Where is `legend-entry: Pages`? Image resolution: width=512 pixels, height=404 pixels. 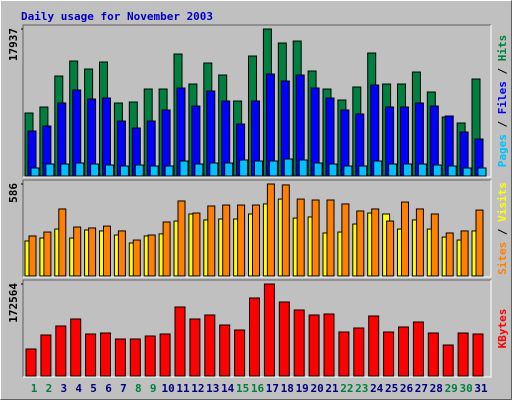 legend-entry: Pages is located at coordinates (502, 150).